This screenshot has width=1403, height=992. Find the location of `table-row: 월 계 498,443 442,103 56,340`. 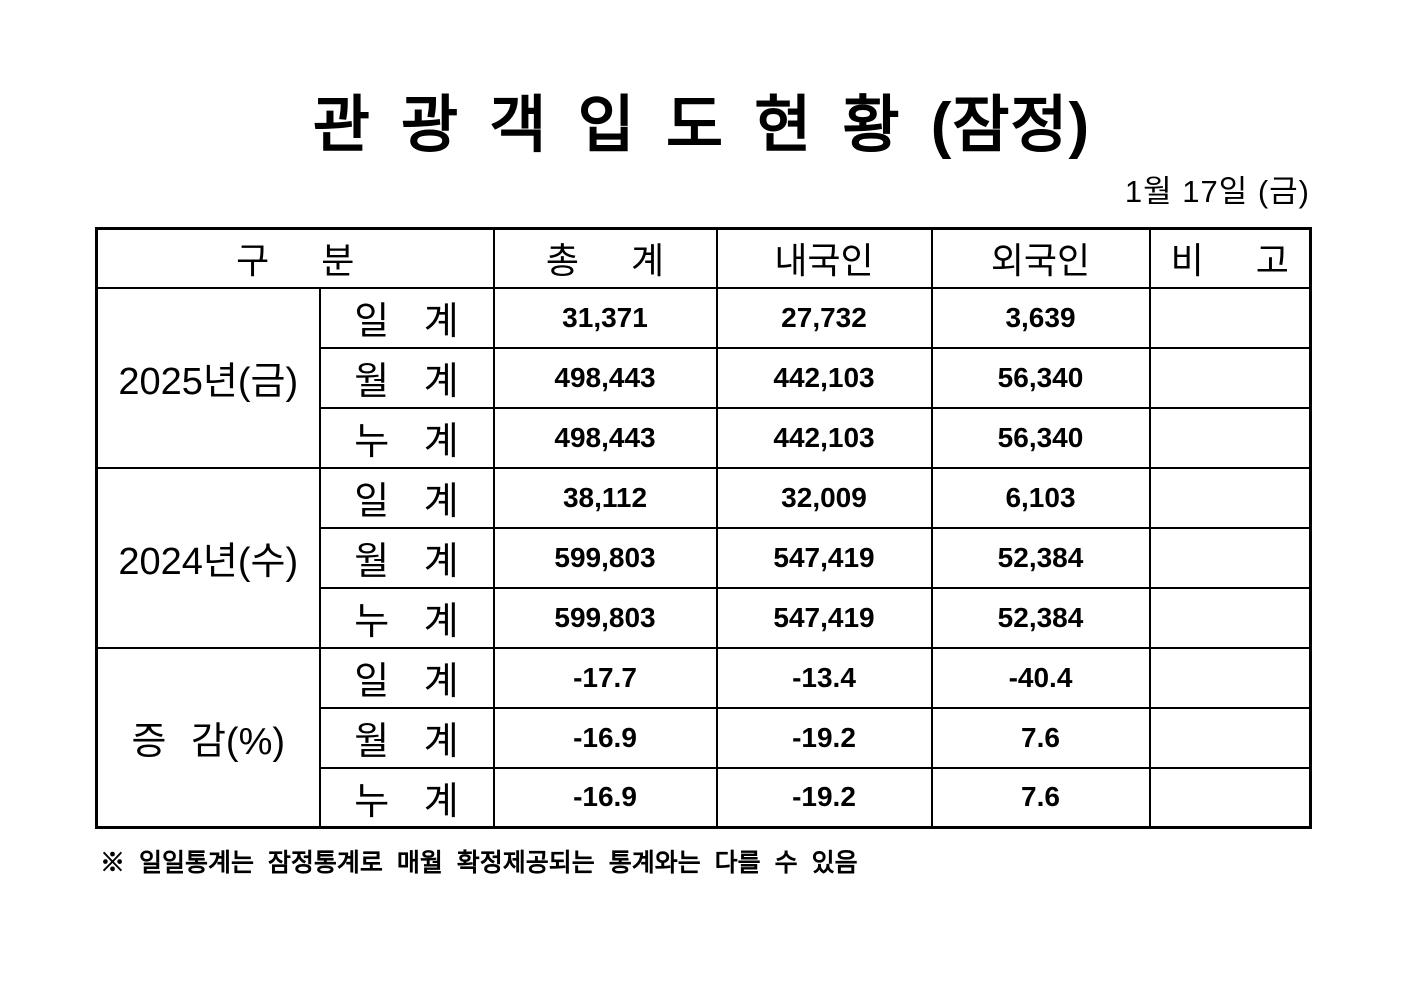

table-row: 월 계 498,443 442,103 56,340 is located at coordinates (704, 377).